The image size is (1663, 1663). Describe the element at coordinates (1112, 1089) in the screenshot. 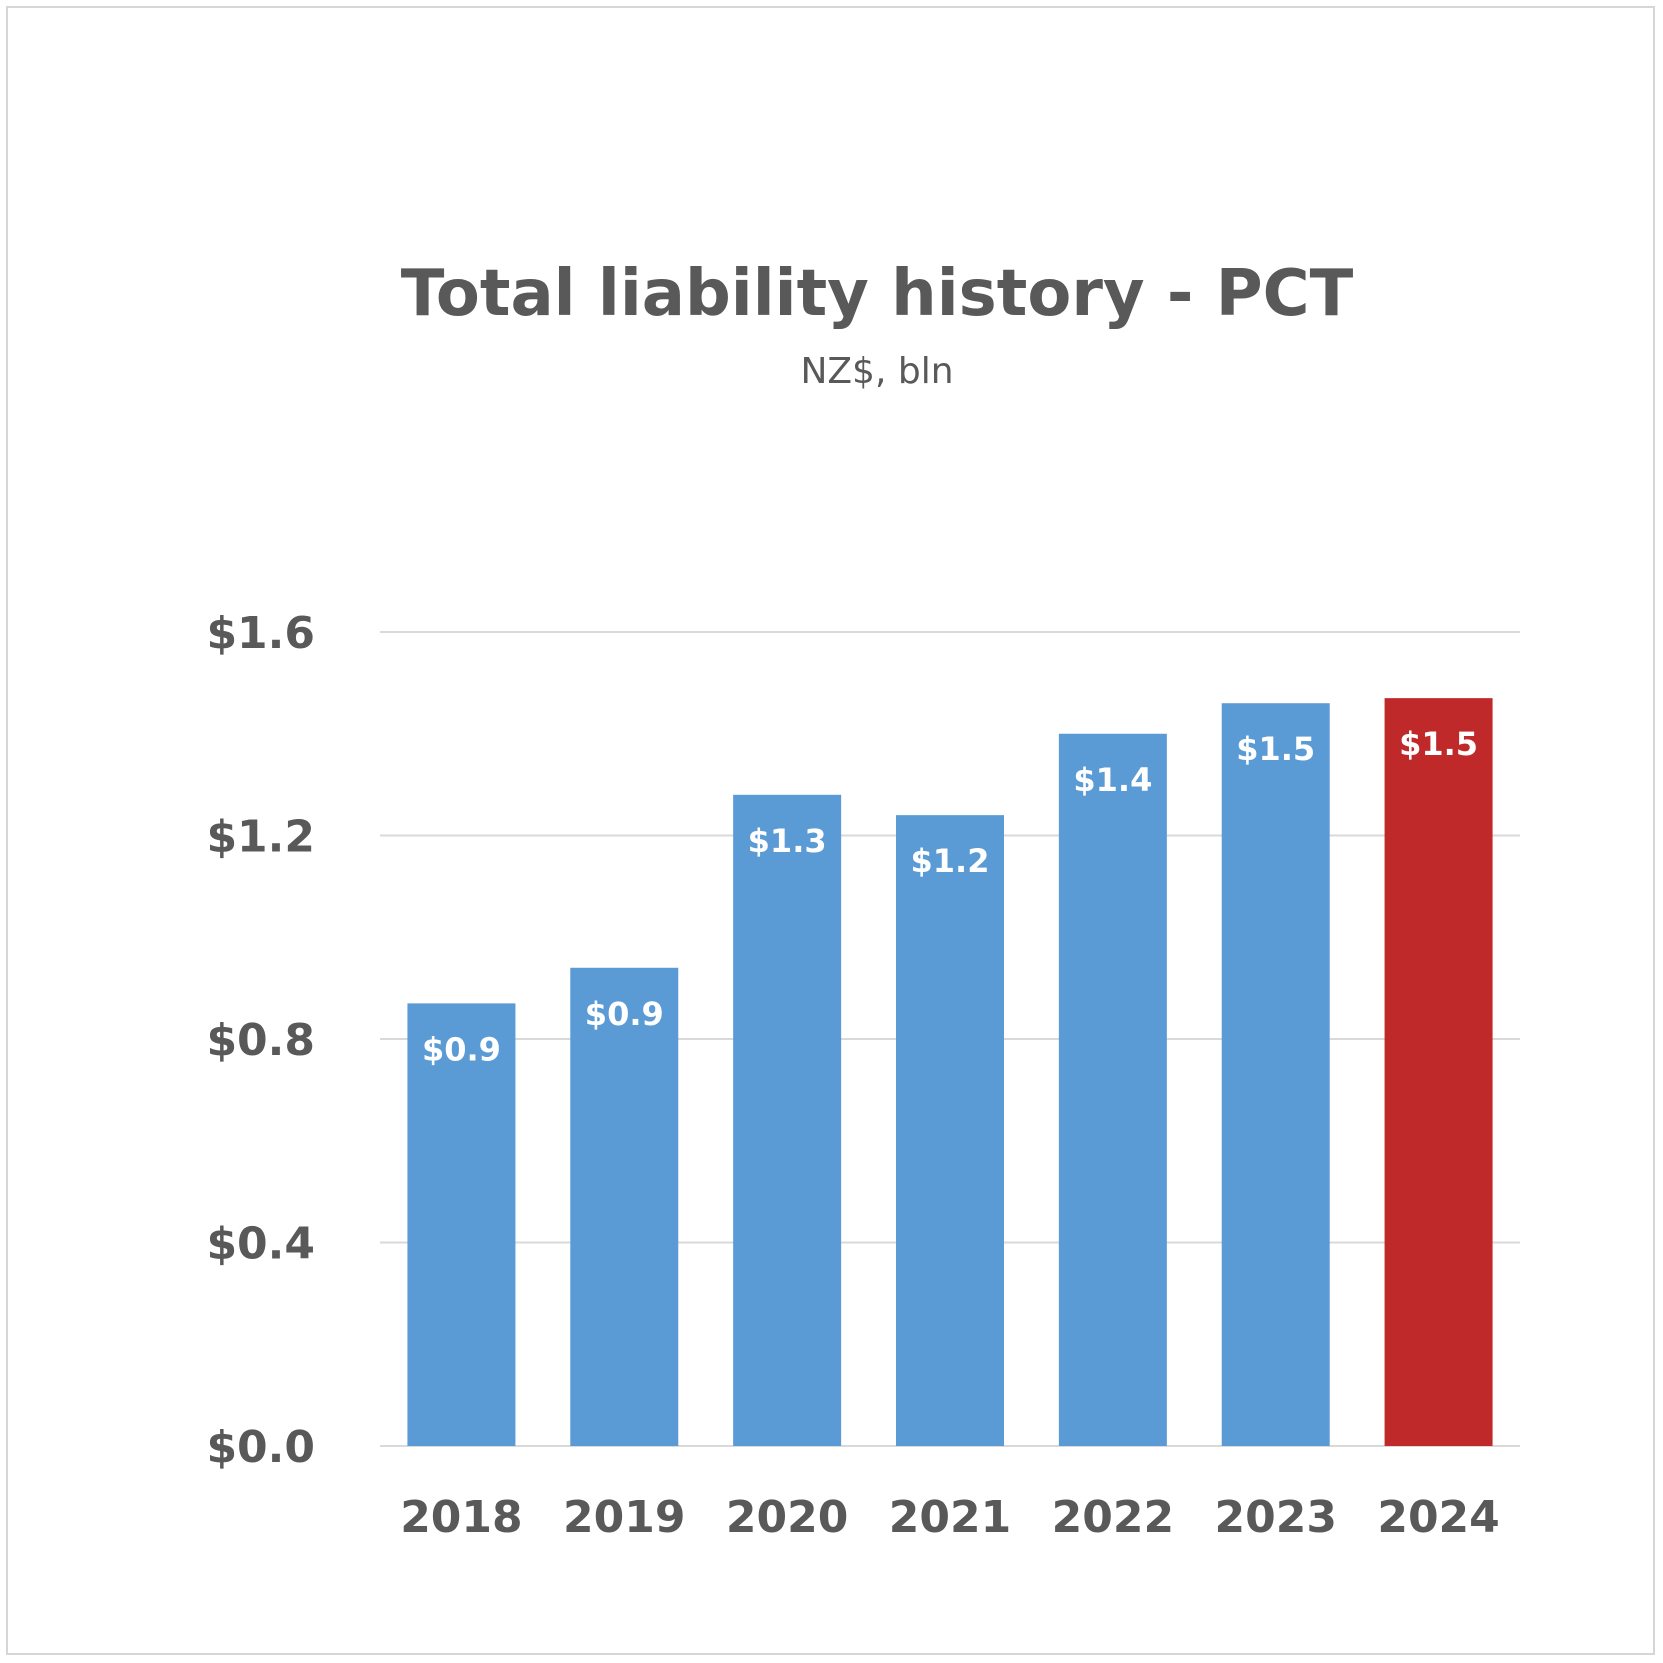

I see `bar-2022` at that location.